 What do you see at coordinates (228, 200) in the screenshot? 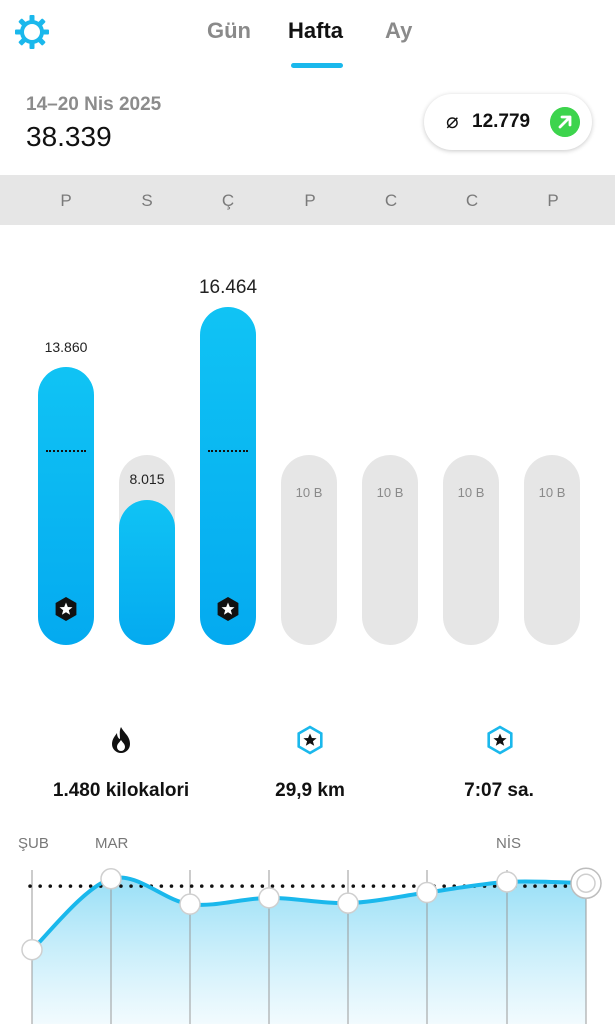
I see `weekday-label: Ç` at bounding box center [228, 200].